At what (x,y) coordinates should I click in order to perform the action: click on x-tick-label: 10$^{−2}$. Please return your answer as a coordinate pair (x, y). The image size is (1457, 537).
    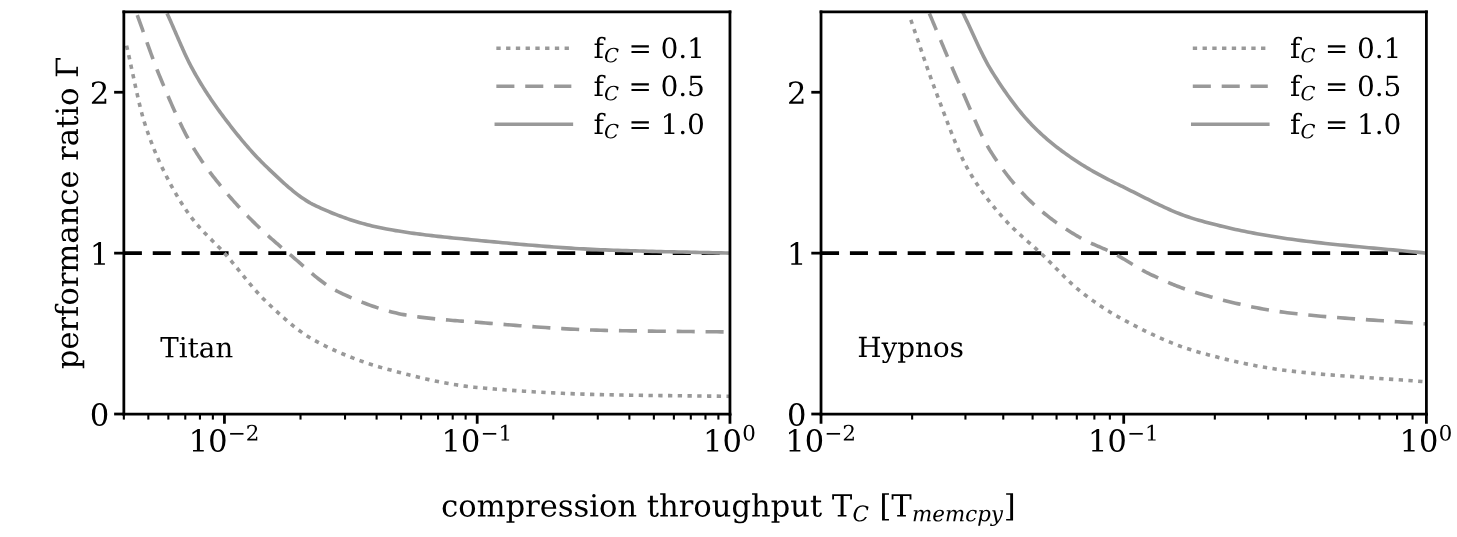
    Looking at the image, I should click on (225, 438).